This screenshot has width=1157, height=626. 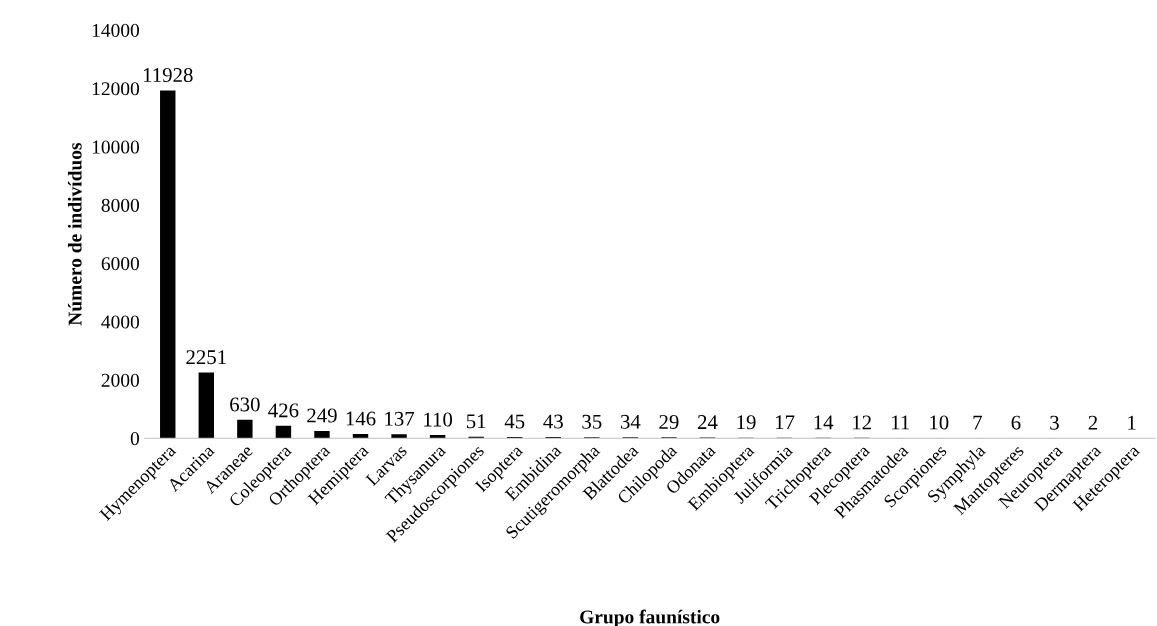 I want to click on data-label: 6, so click(x=1016, y=422).